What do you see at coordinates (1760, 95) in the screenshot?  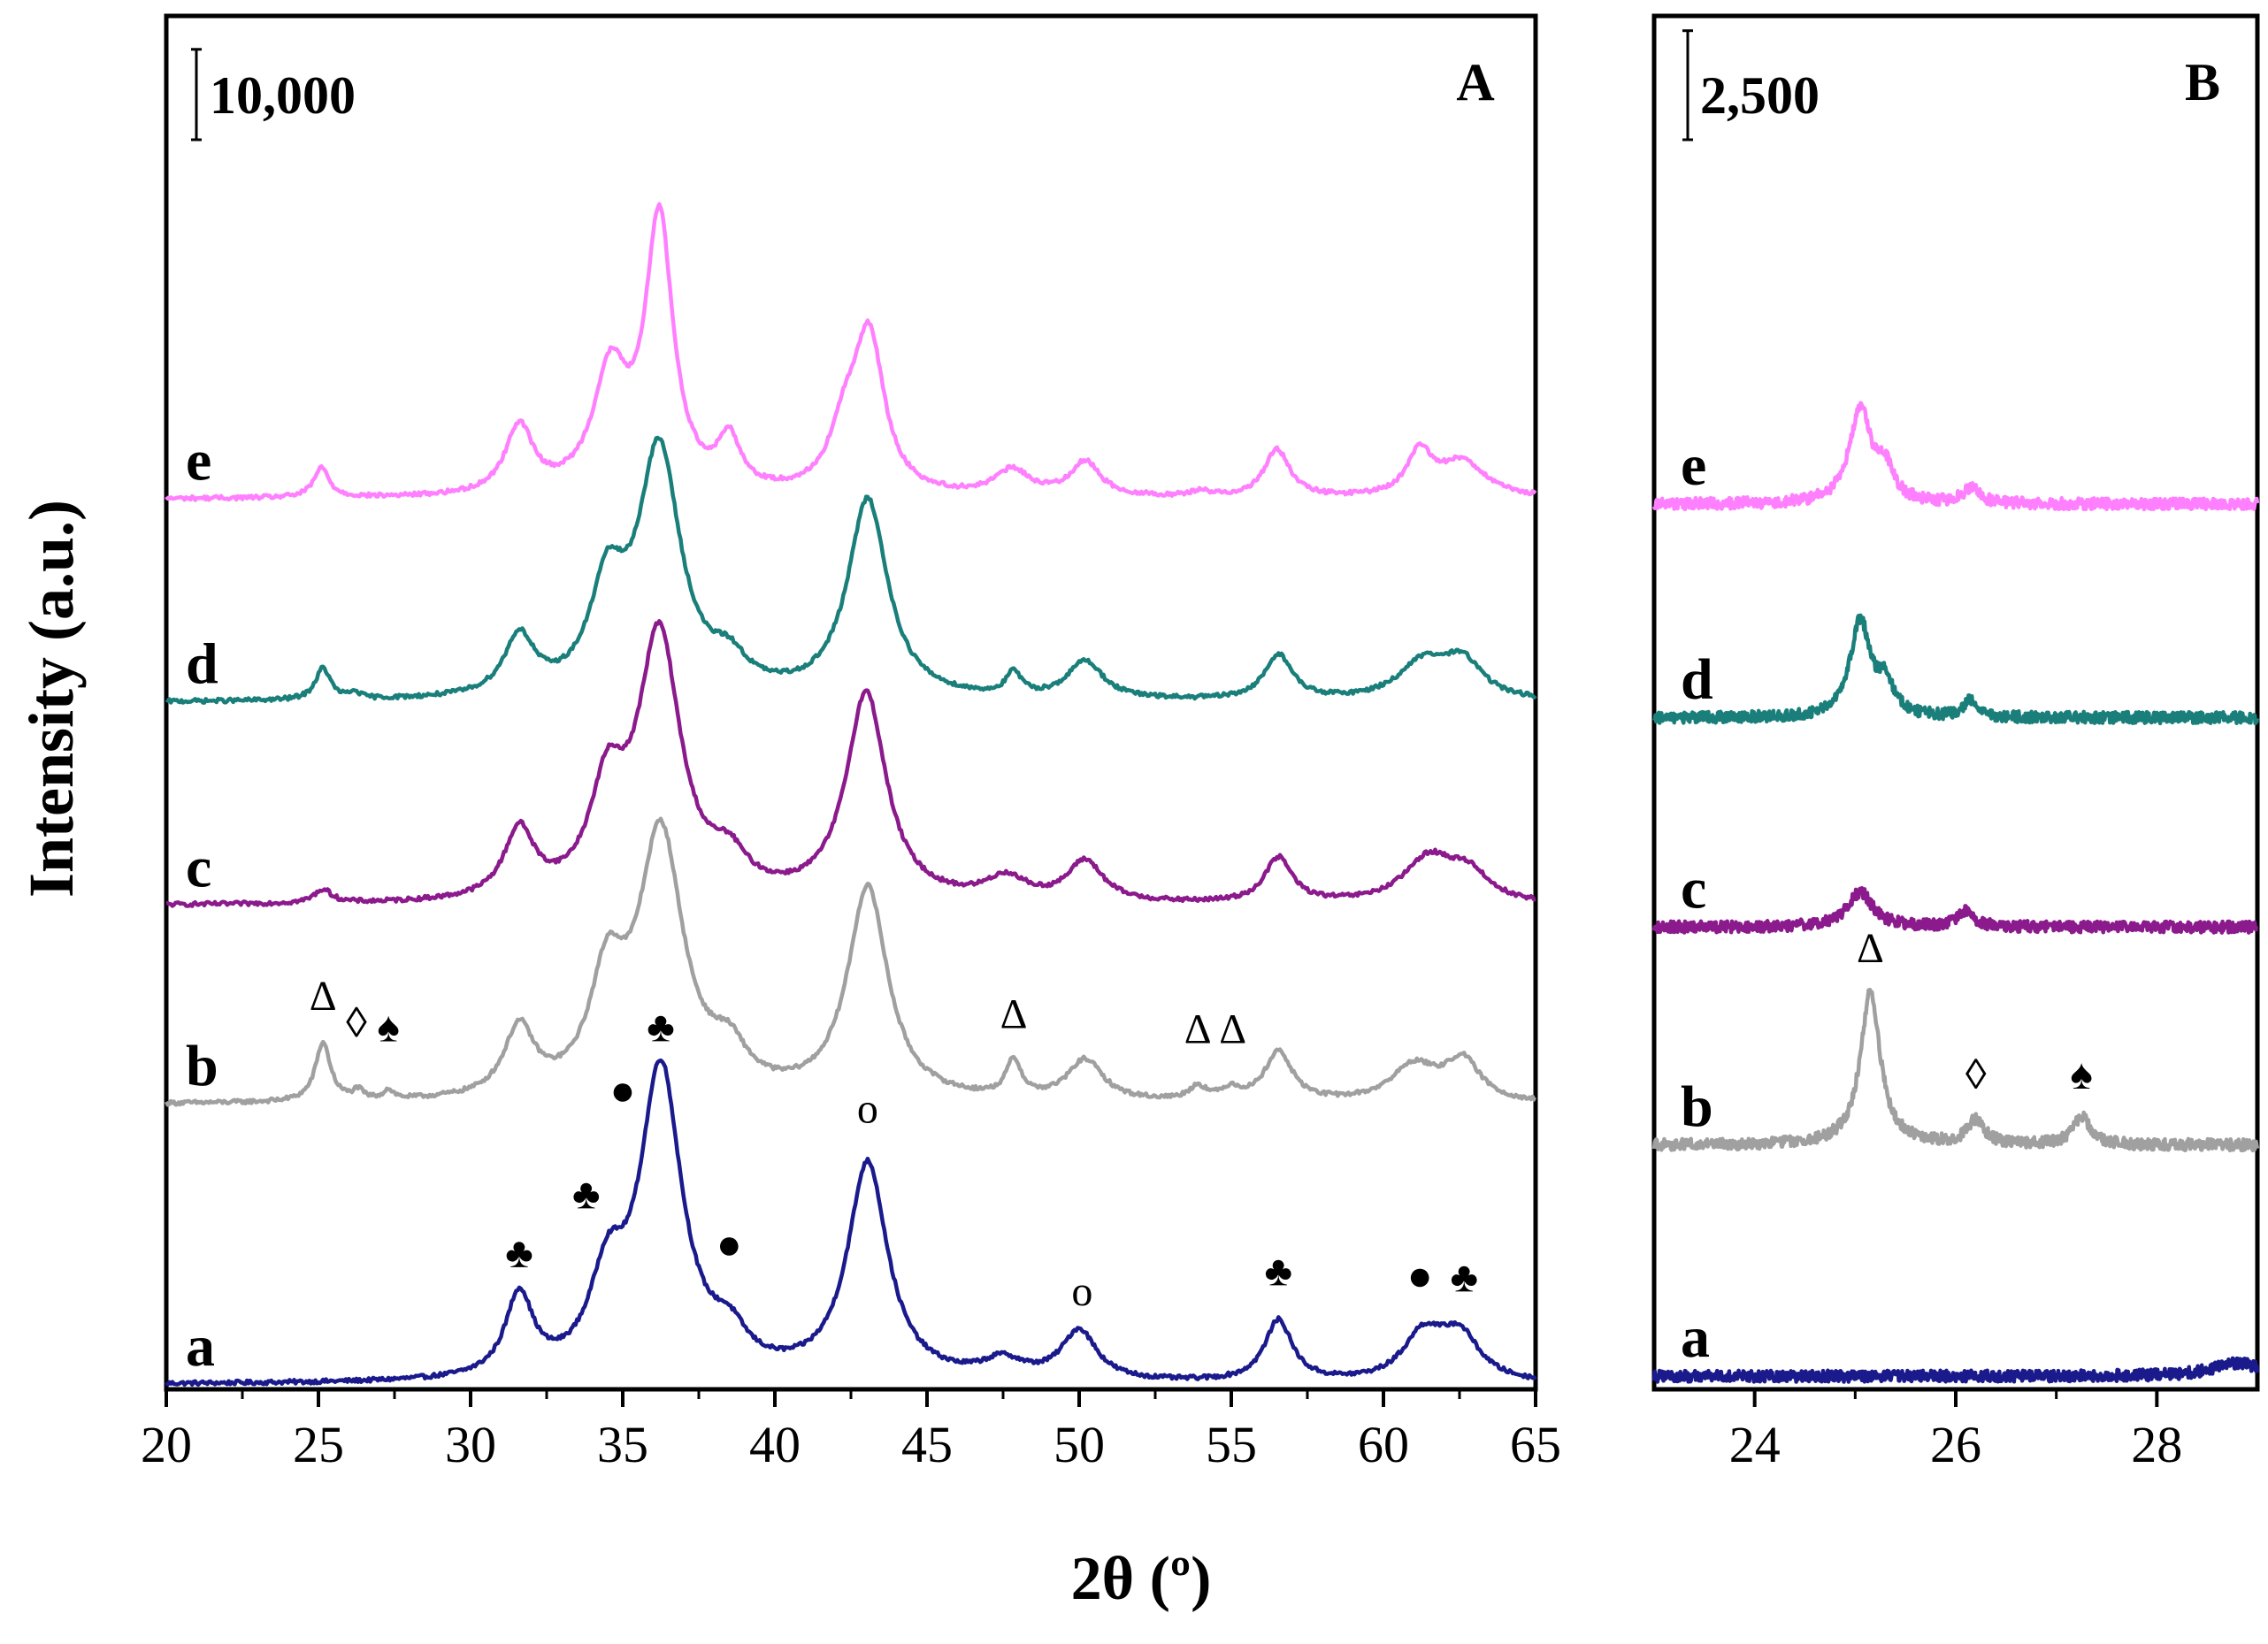 I see `panel-b-scale-bar-label: 2,500` at bounding box center [1760, 95].